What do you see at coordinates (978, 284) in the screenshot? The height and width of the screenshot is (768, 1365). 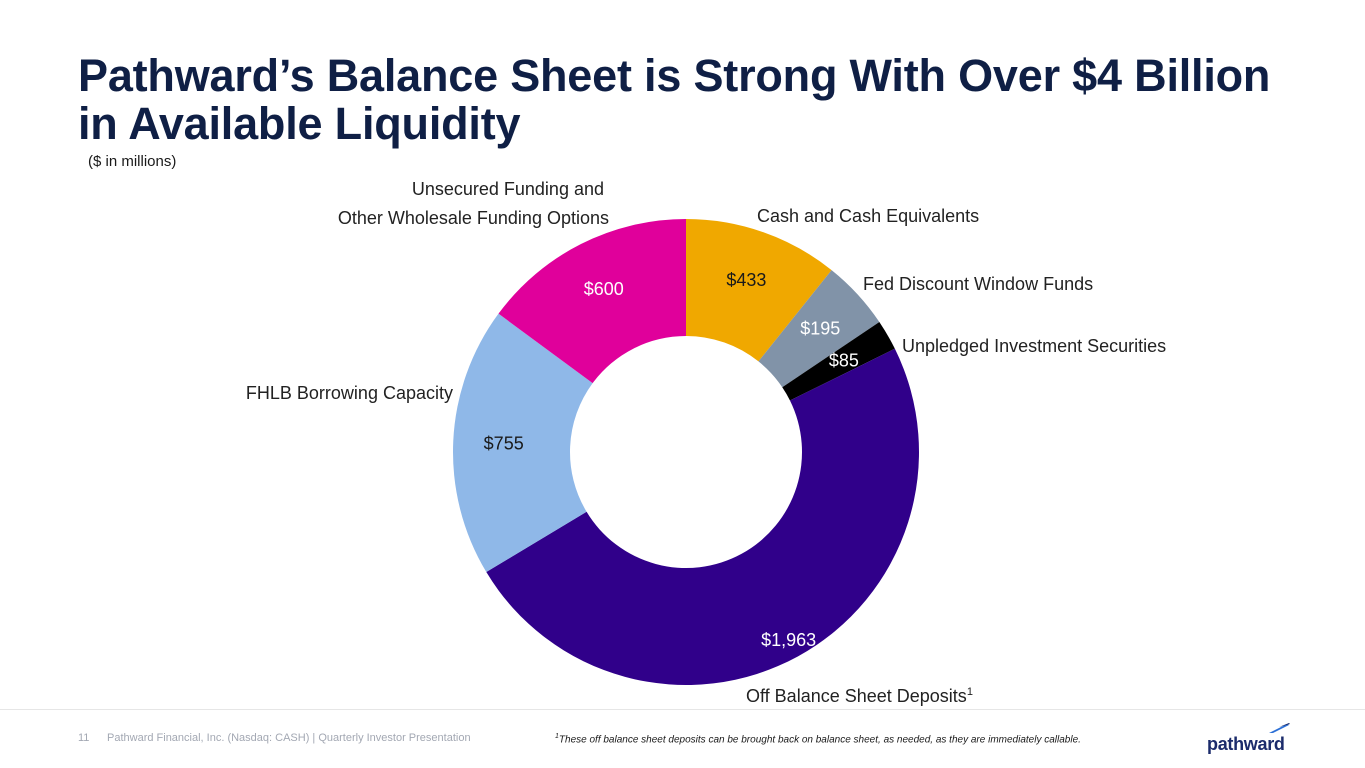 I see `category-label-fed-discount: Fed Discount Window Funds` at bounding box center [978, 284].